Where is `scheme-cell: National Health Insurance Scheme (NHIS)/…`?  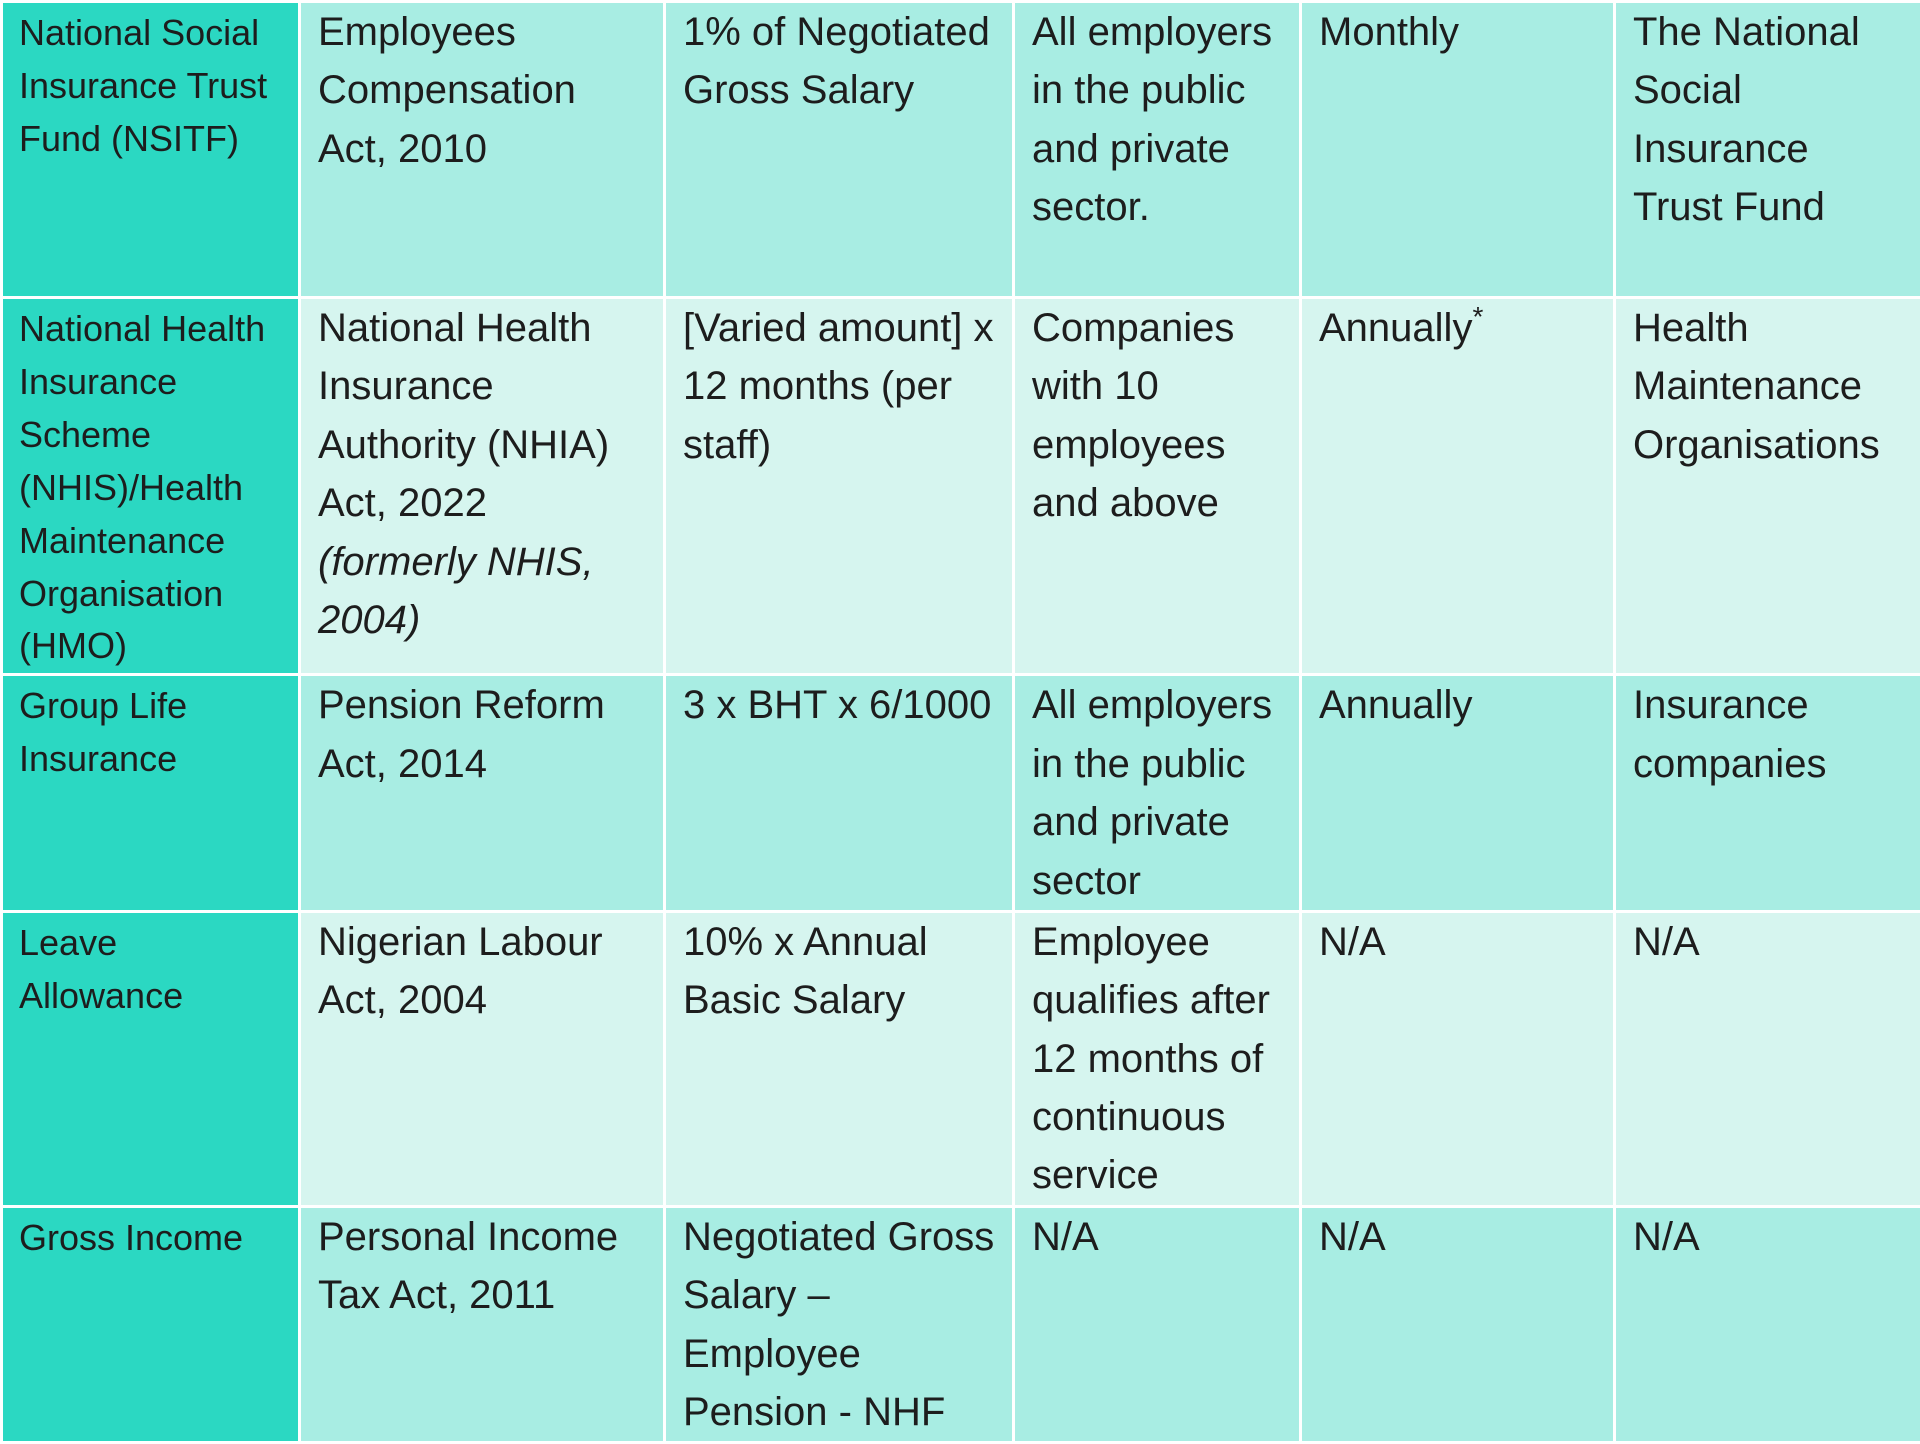 scheme-cell: National Health Insurance Scheme (NHIS)/… is located at coordinates (151, 486).